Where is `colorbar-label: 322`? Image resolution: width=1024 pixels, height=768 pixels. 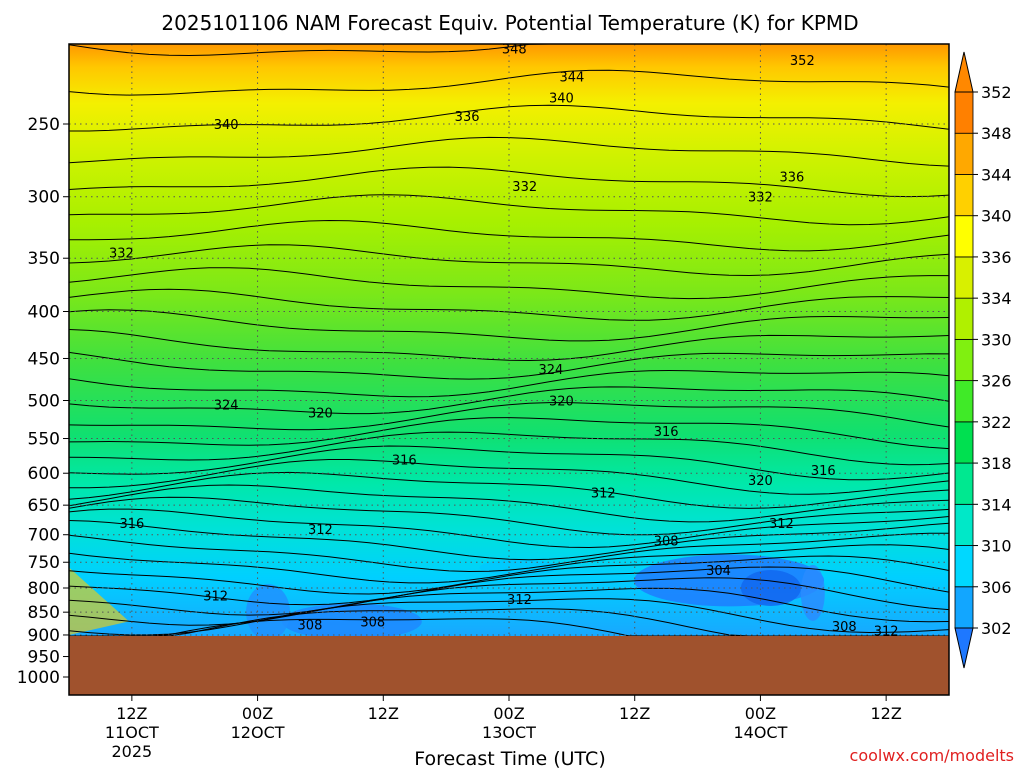 colorbar-label: 322 is located at coordinates (996, 422).